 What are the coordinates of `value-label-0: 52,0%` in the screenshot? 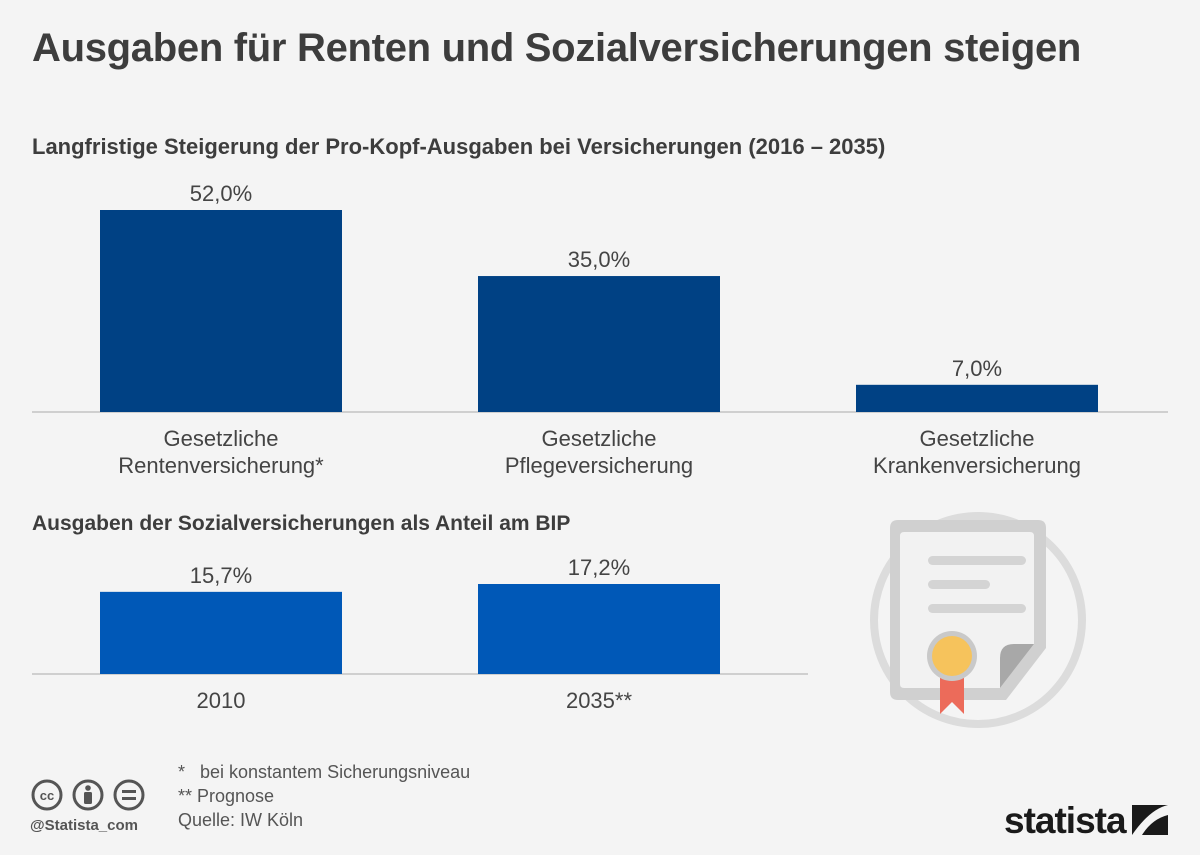 It's located at (221, 193).